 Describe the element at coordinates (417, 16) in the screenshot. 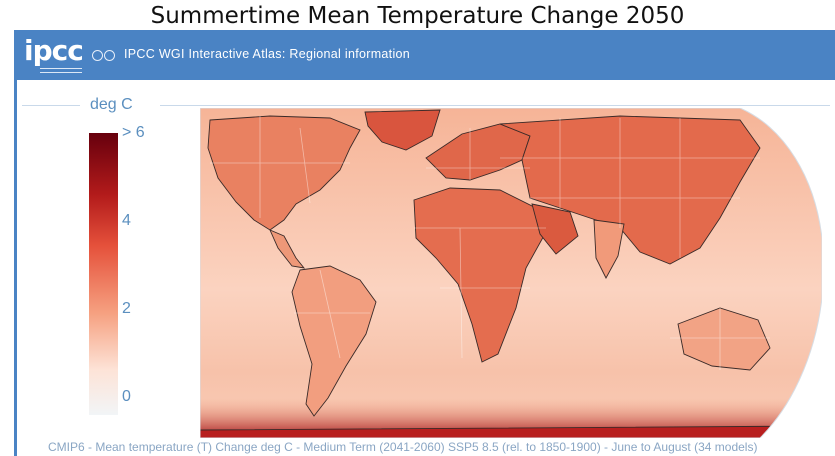

I see `figure-title: Summertime Mean Temperature Change 2050` at that location.